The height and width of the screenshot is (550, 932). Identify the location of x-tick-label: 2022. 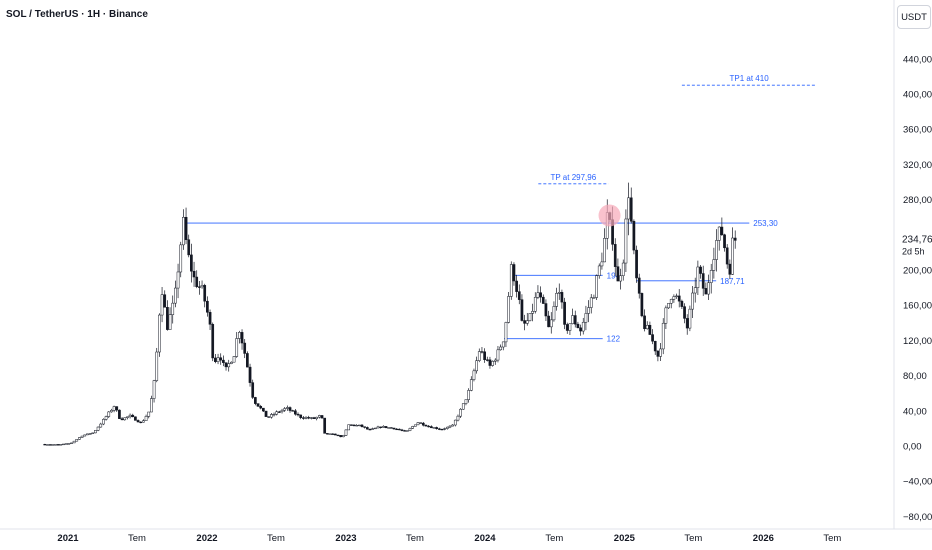
(206, 538).